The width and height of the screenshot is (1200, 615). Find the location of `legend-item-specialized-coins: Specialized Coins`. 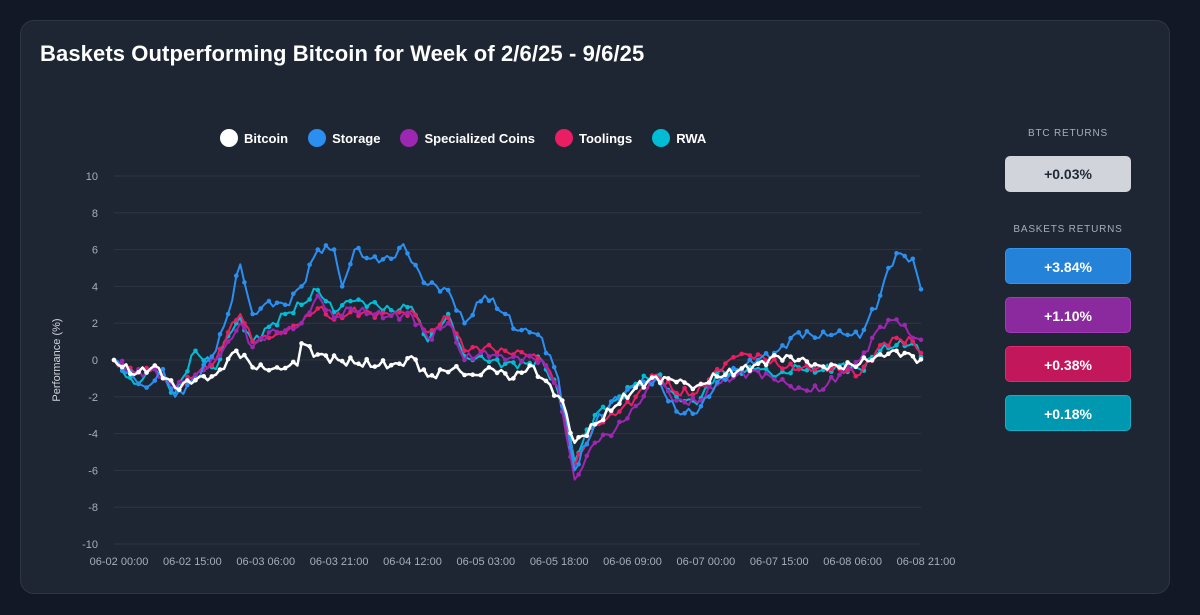

legend-item-specialized-coins: Specialized Coins is located at coordinates (467, 138).